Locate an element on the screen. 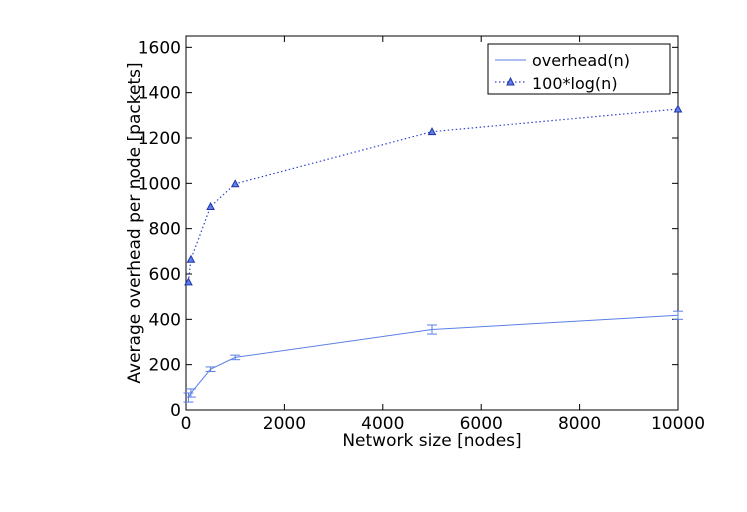 Image resolution: width=747 pixels, height=512 pixels. x-tick-label: 2000 is located at coordinates (284, 424).